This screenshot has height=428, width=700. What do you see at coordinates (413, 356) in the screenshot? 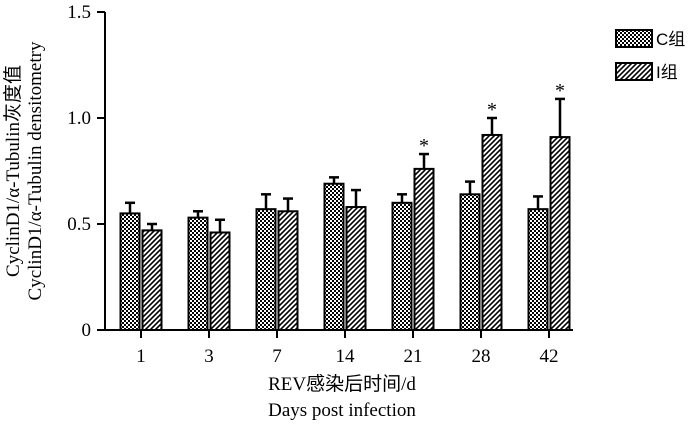
I see `x-tick-label: 21` at bounding box center [413, 356].